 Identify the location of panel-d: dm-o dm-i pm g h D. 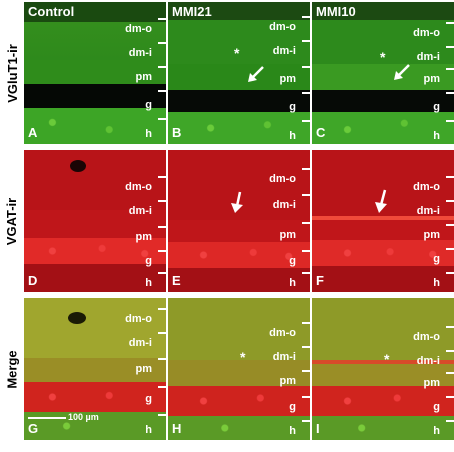
(95, 221).